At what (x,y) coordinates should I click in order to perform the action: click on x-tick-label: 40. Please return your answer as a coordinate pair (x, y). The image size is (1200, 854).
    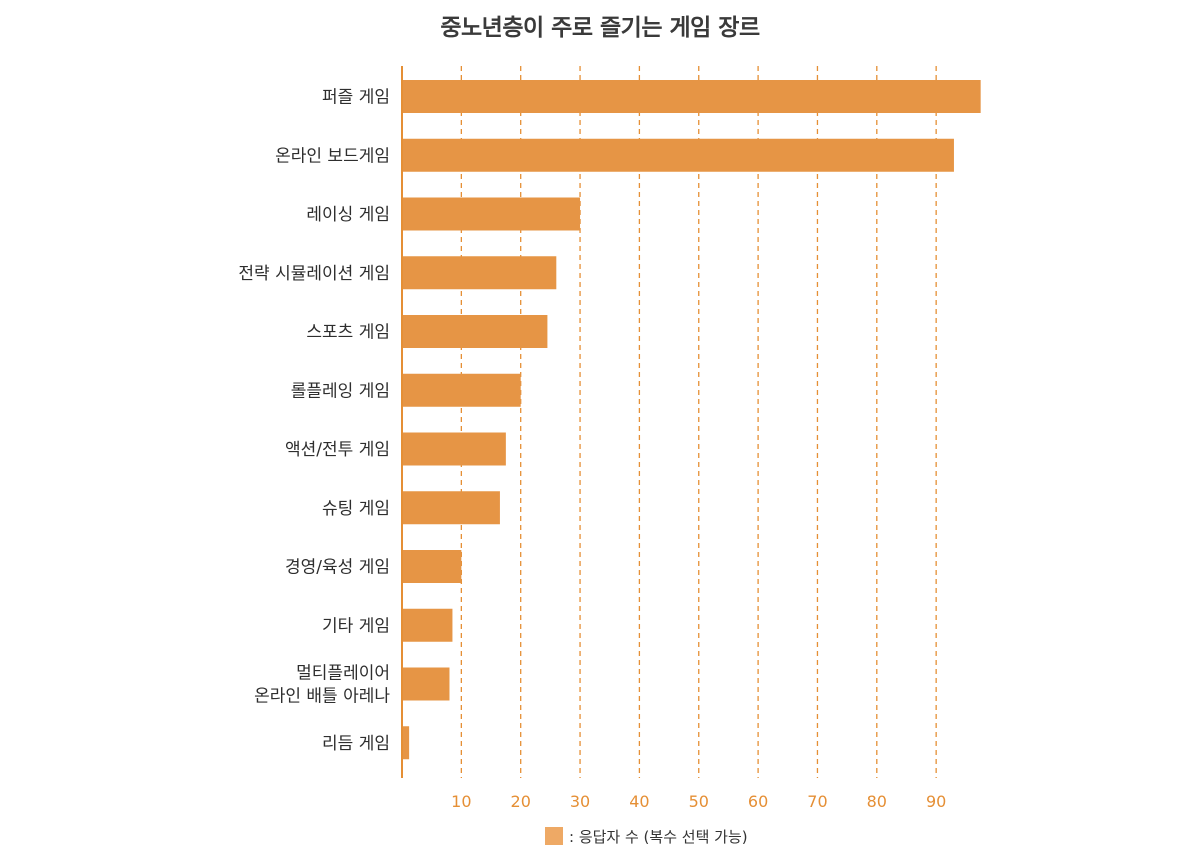
    Looking at the image, I should click on (639, 801).